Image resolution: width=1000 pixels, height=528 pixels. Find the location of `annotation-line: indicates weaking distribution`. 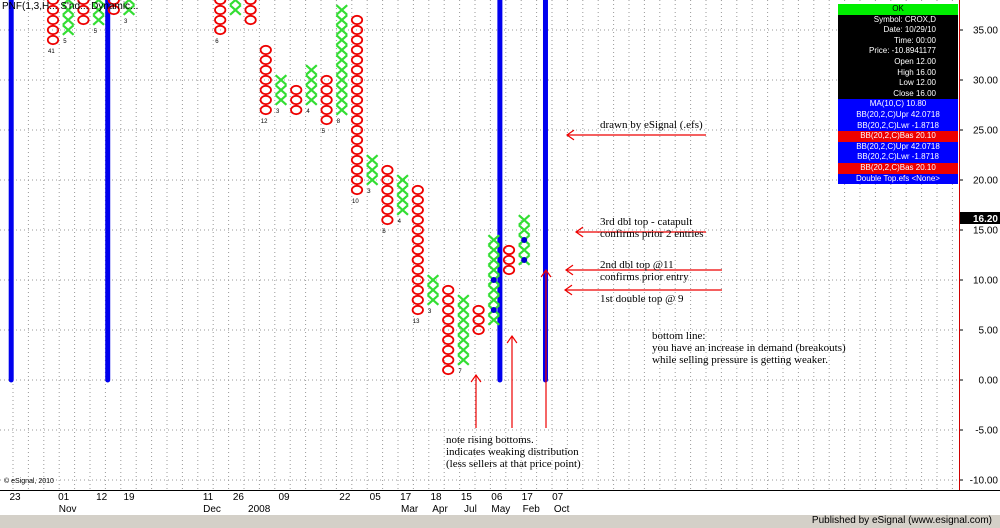

annotation-line: indicates weaking distribution is located at coordinates (512, 452).